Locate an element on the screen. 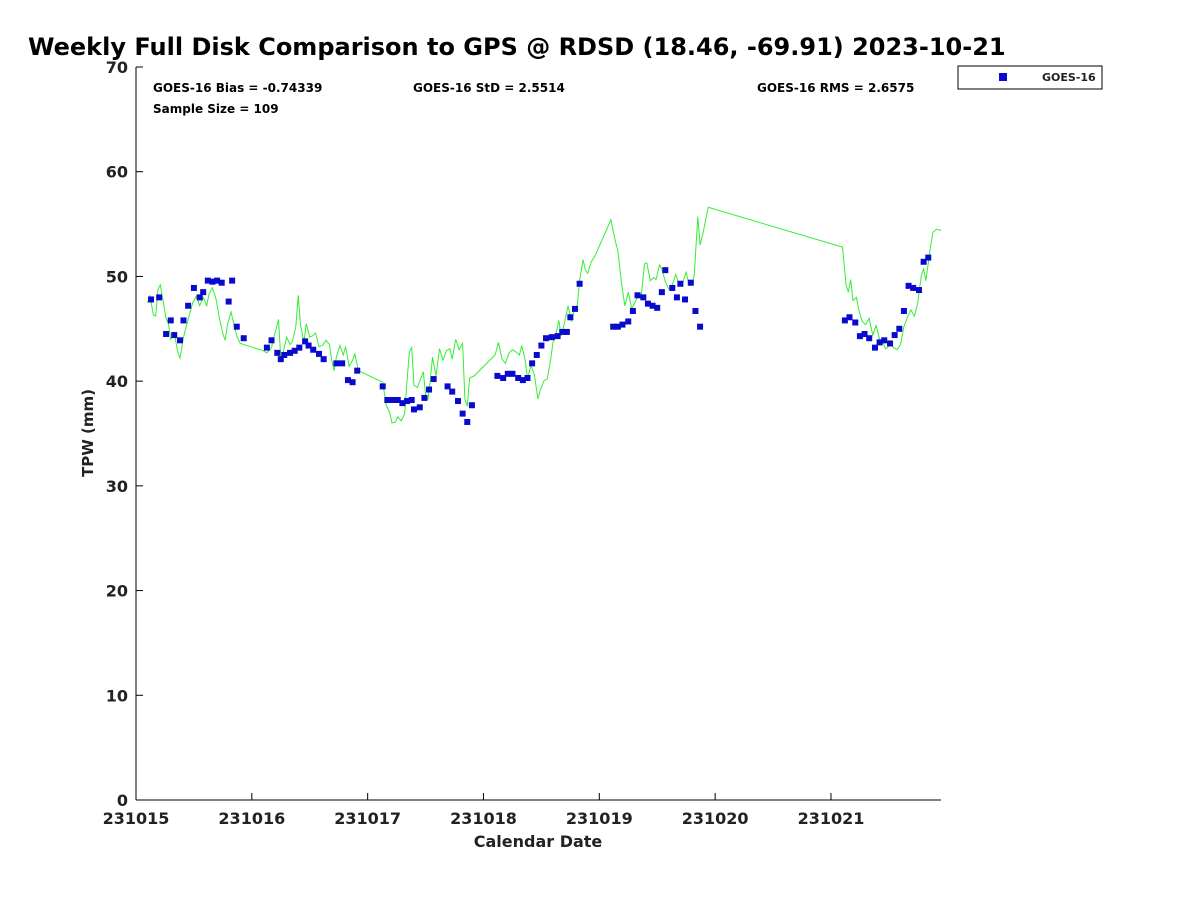 The width and height of the screenshot is (1200, 900). y-tick-label: 50 is located at coordinates (117, 276).